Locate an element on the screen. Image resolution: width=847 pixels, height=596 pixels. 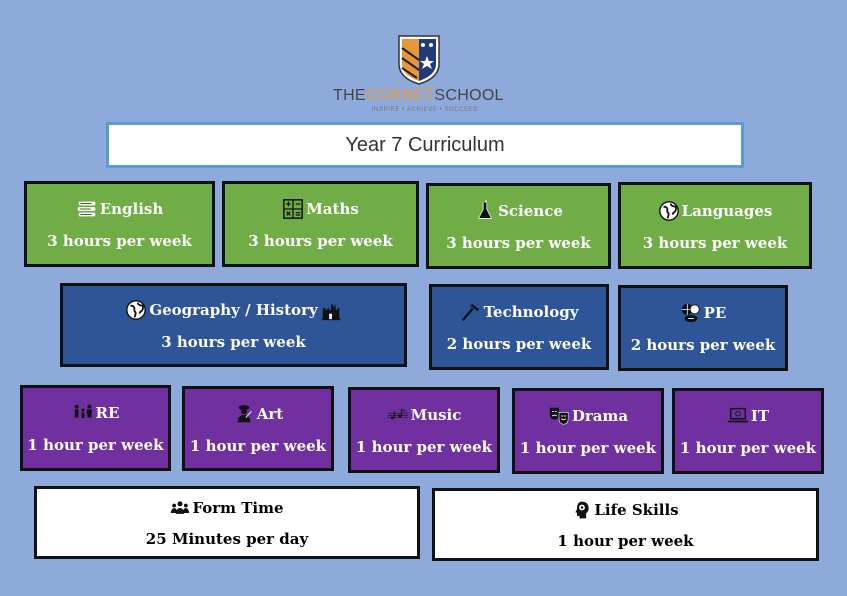
subject-hours: 25 Minutes per day is located at coordinates (227, 538).